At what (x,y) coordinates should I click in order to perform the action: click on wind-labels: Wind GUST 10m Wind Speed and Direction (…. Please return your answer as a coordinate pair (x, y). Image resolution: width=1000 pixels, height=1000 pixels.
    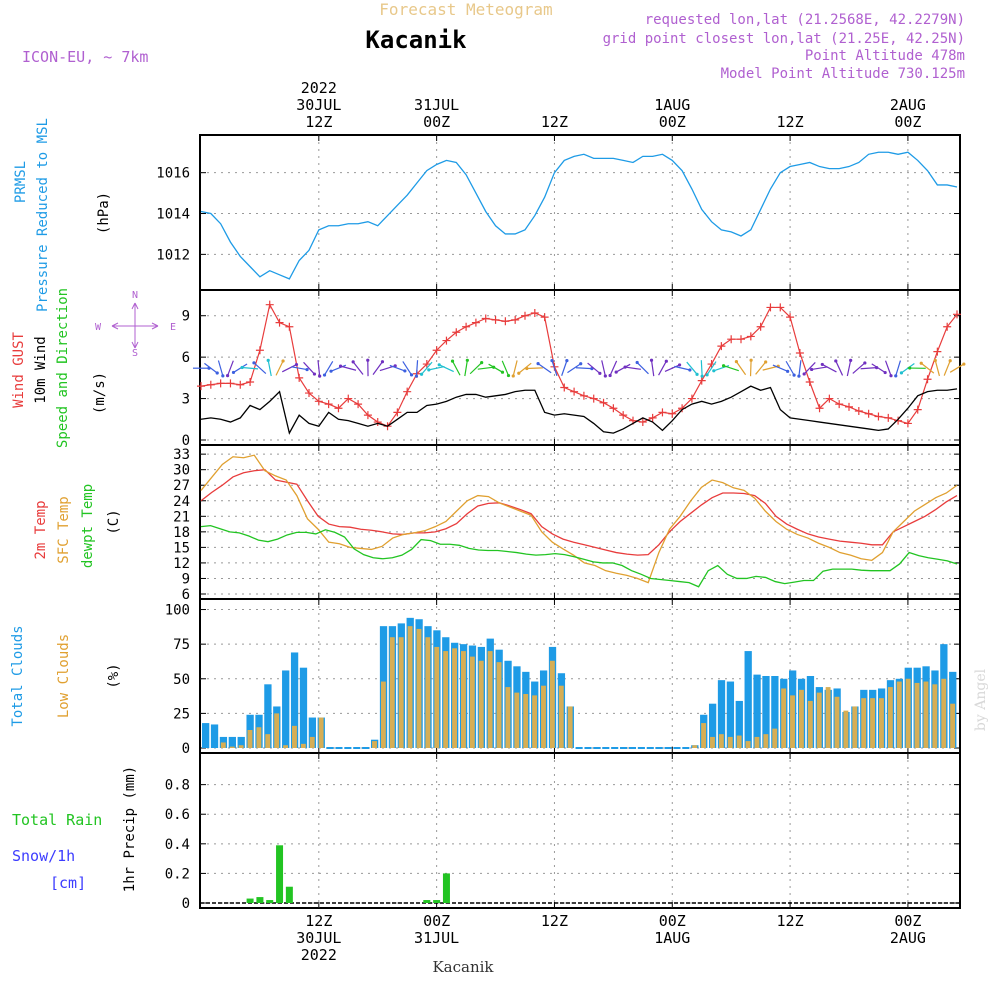
    Looking at the image, I should click on (93, 368).